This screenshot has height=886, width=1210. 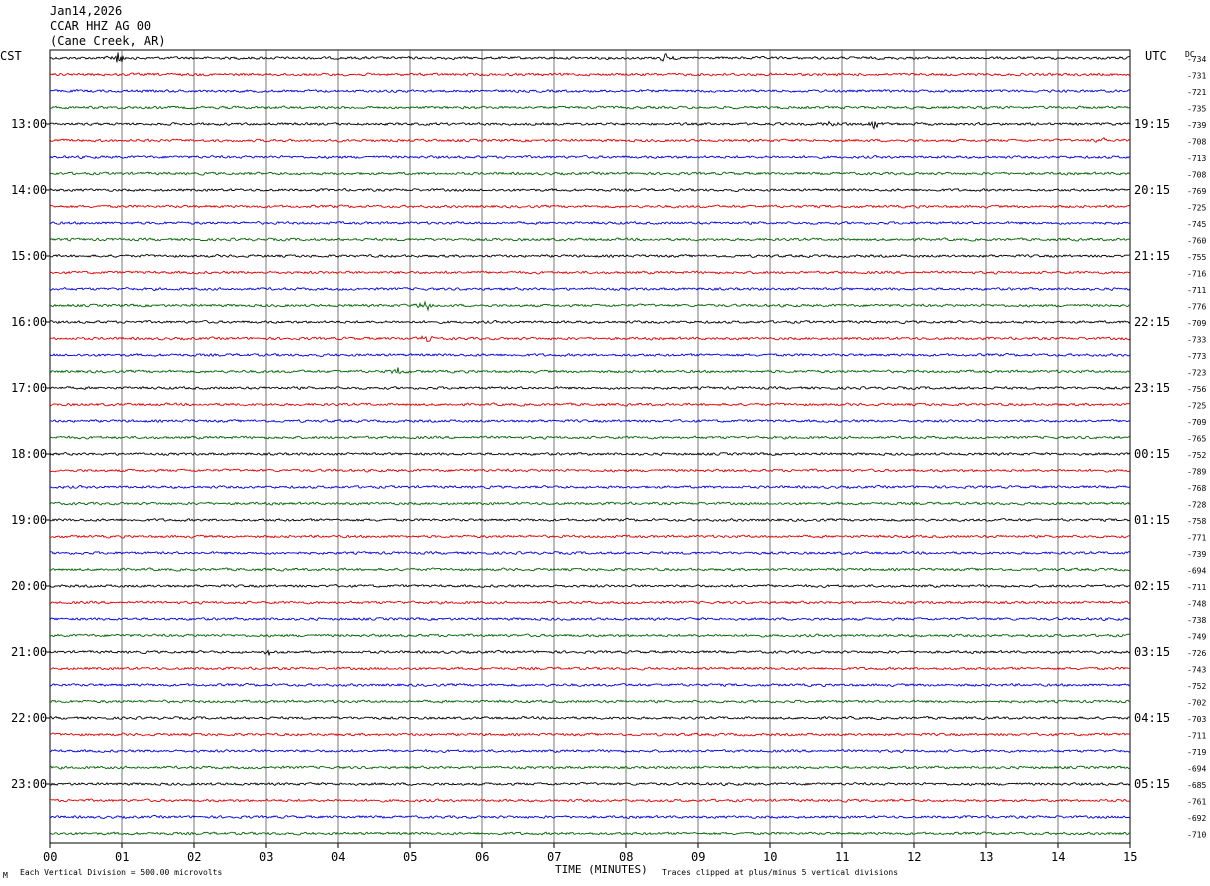 I want to click on dc-offset-label: -748, so click(x=1196, y=604).